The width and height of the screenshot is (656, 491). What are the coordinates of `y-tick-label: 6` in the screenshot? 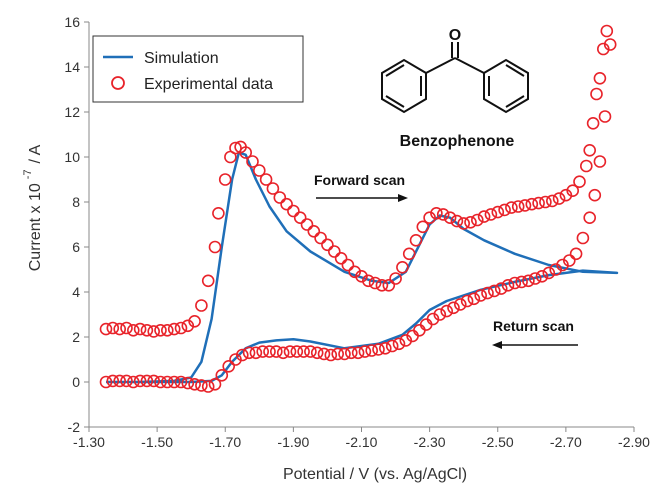 It's located at (76, 247).